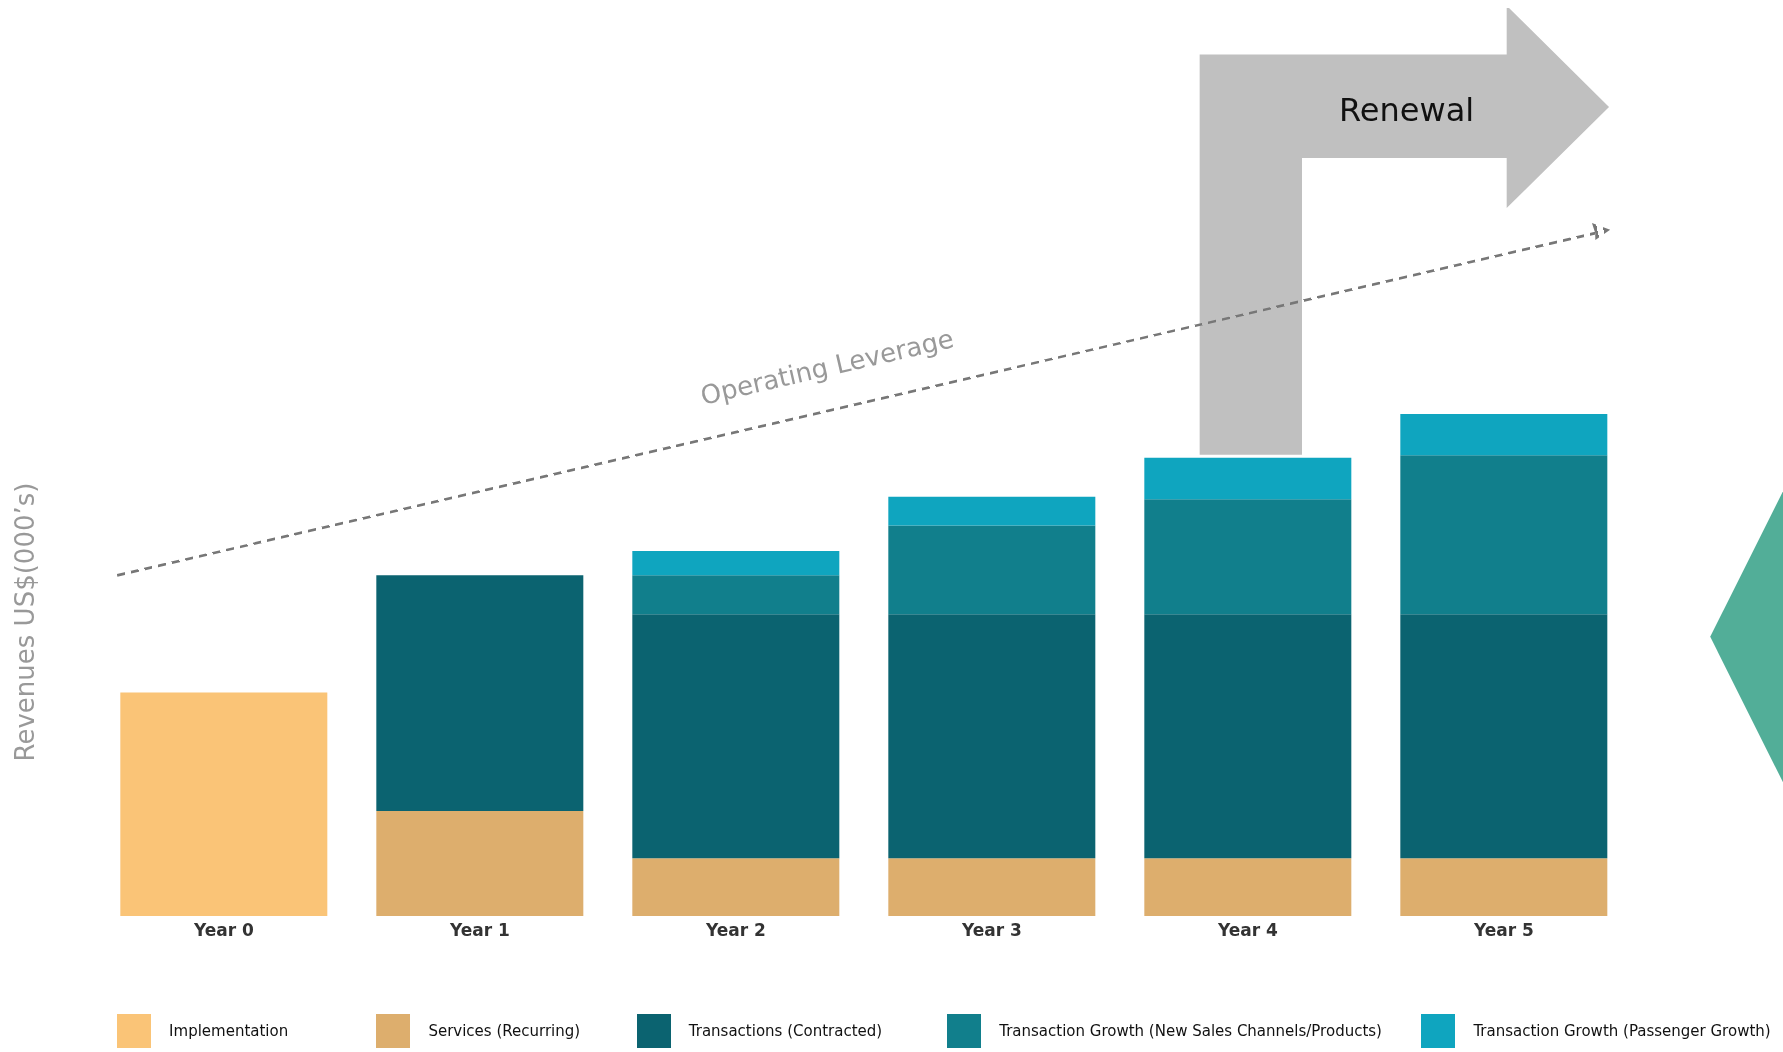 The height and width of the screenshot is (1052, 1783). Describe the element at coordinates (504, 1031) in the screenshot. I see `legend-label: Services (Recurring)` at that location.